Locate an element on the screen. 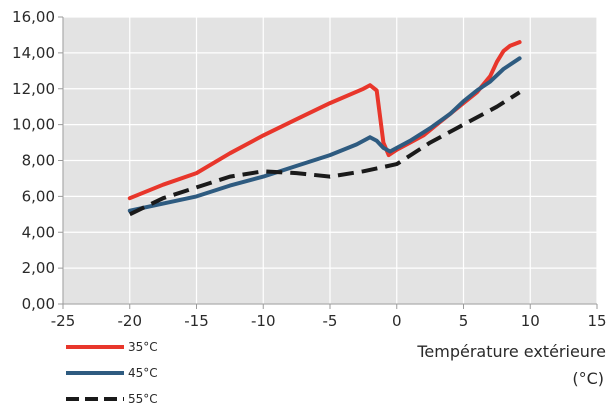  y-axis-tick-labels: 0,00 2,00 4,00 6,00 8,00 10,00 12,00 14,00 16,00 is located at coordinates (33, 160).